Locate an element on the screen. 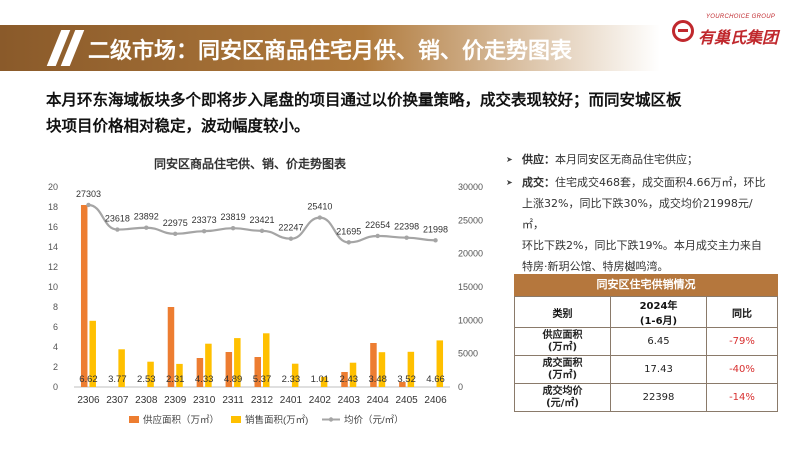 The image size is (800, 450). row-label-line: 成交面积 is located at coordinates (562, 363).